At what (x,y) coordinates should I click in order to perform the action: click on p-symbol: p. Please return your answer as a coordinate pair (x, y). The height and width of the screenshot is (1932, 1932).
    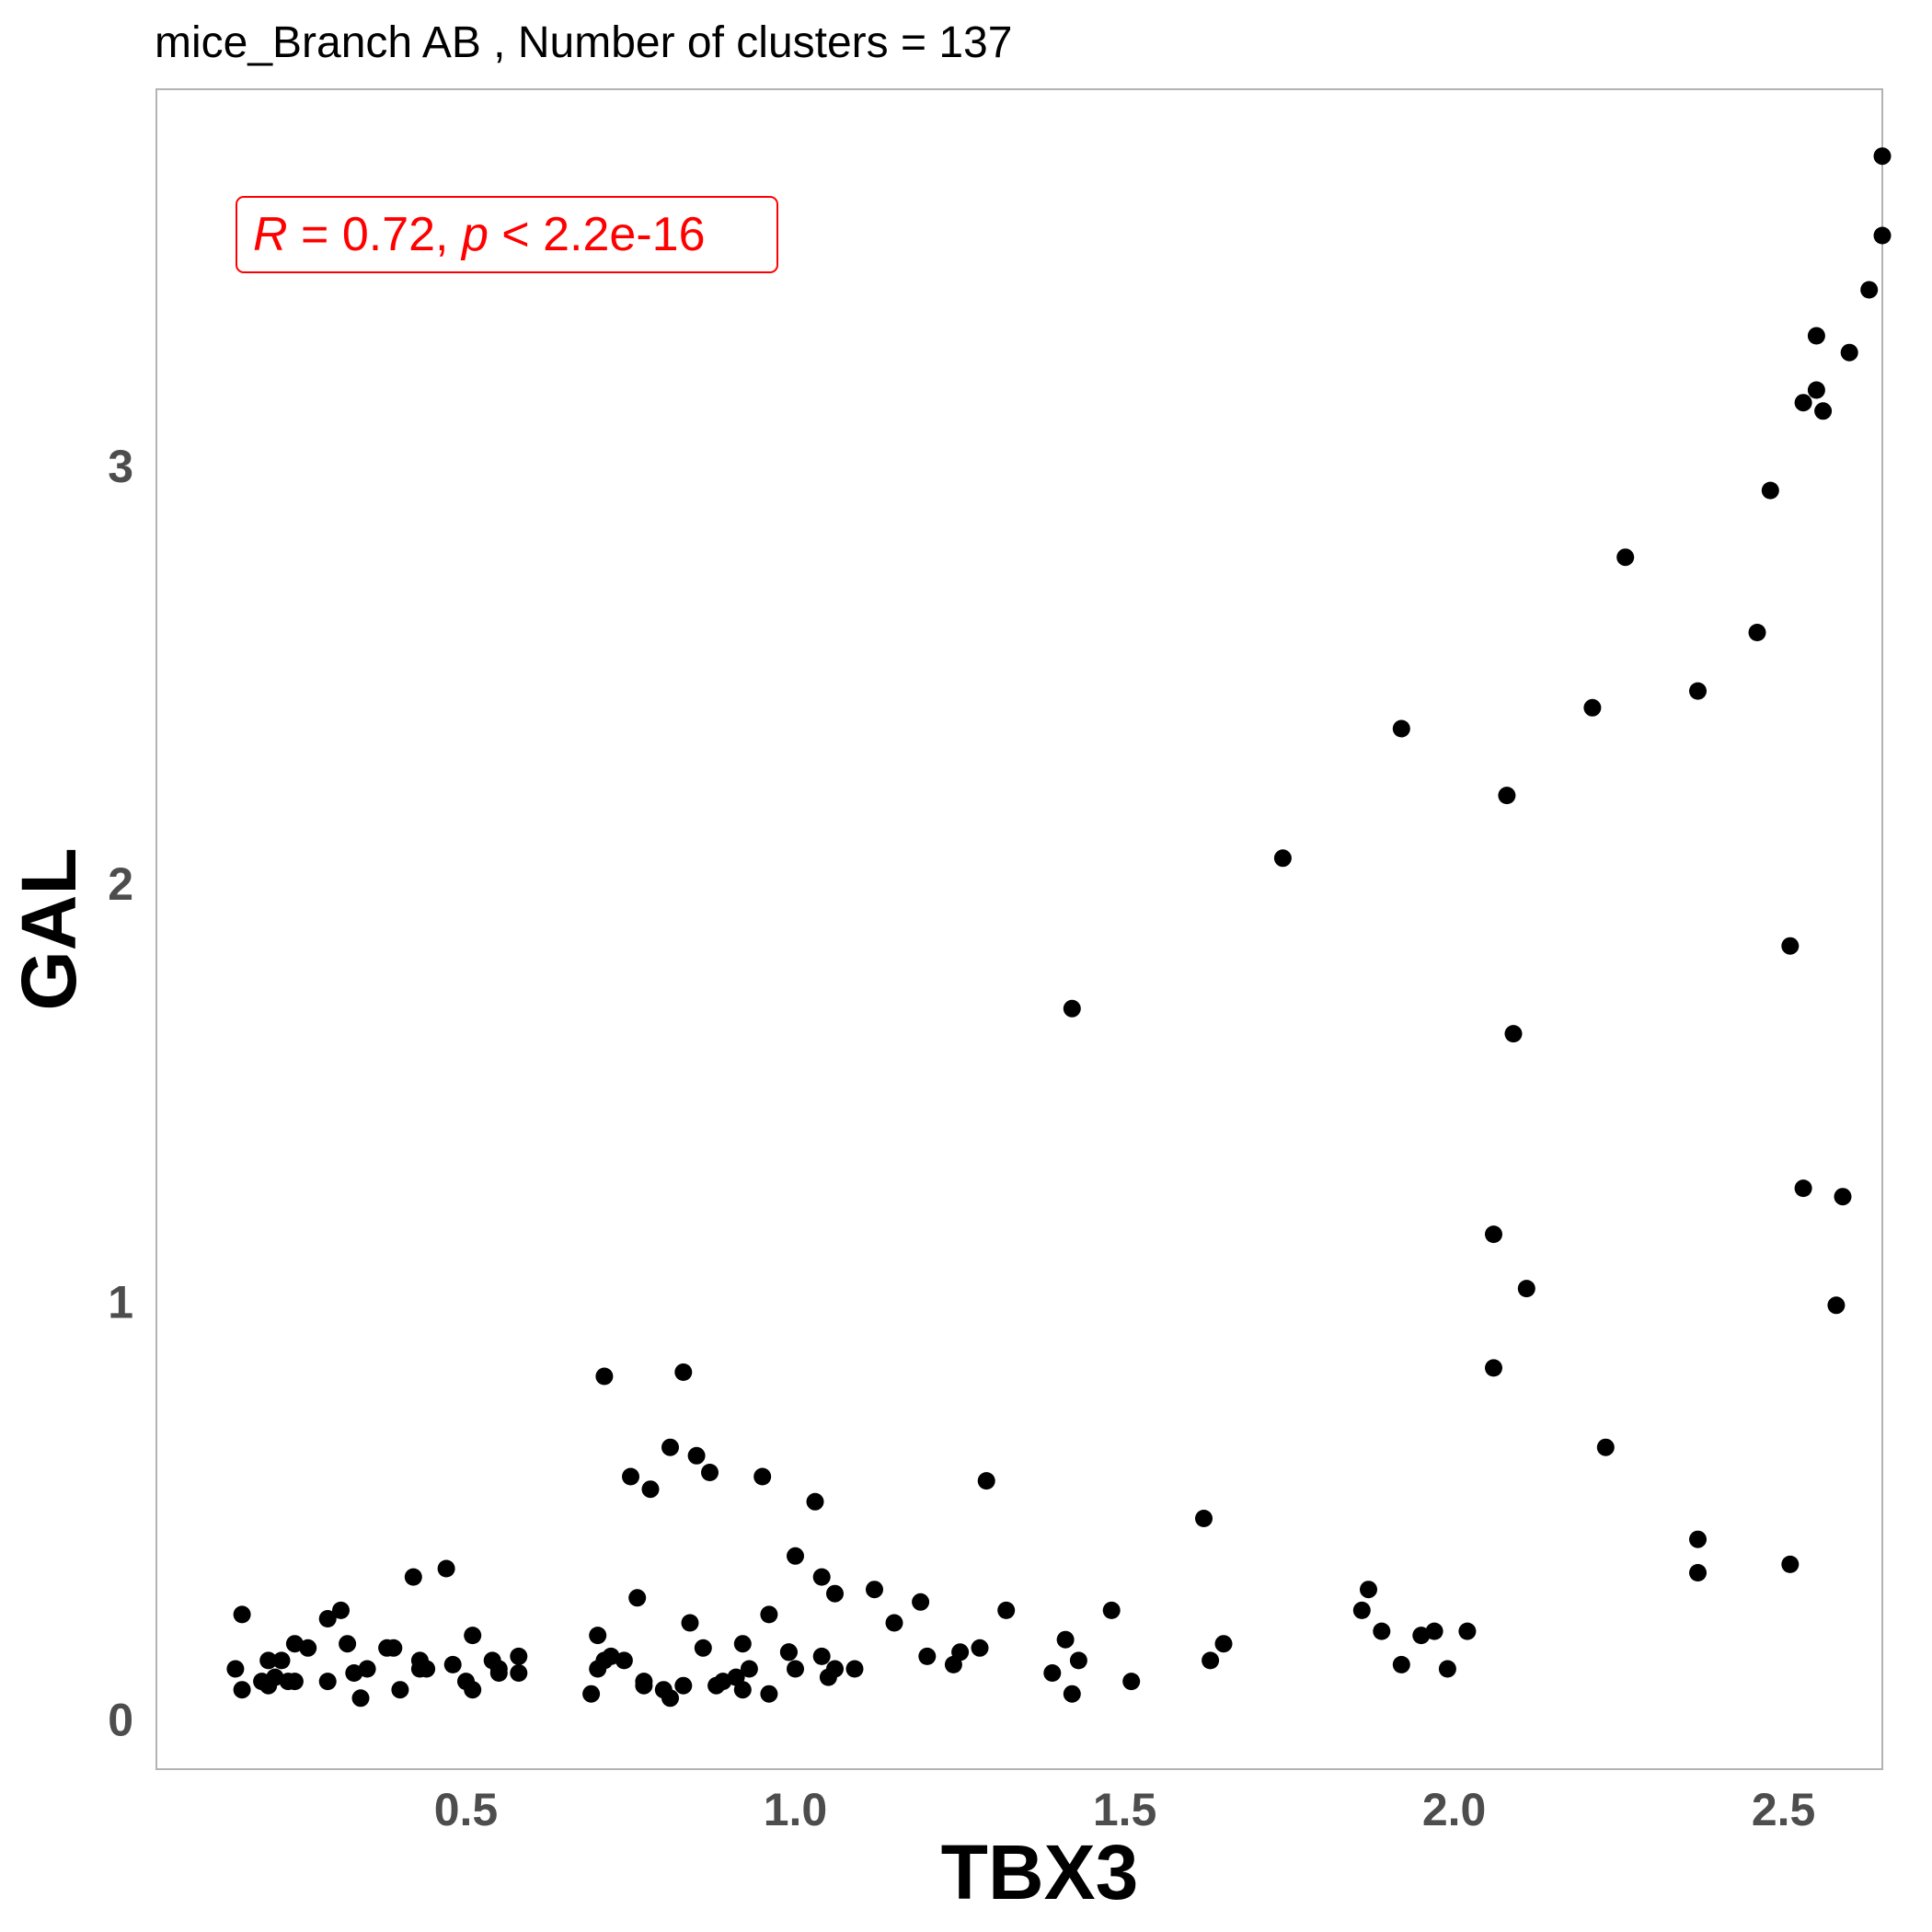
    Looking at the image, I should click on (474, 234).